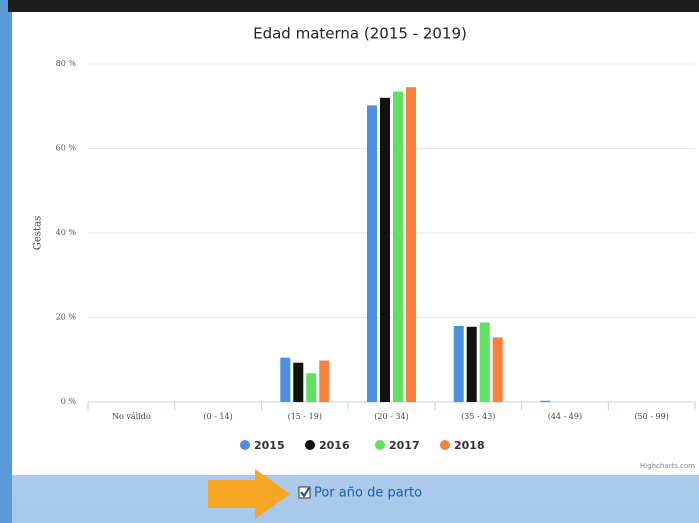  What do you see at coordinates (66, 232) in the screenshot?
I see `y-tick-label: 40 %` at bounding box center [66, 232].